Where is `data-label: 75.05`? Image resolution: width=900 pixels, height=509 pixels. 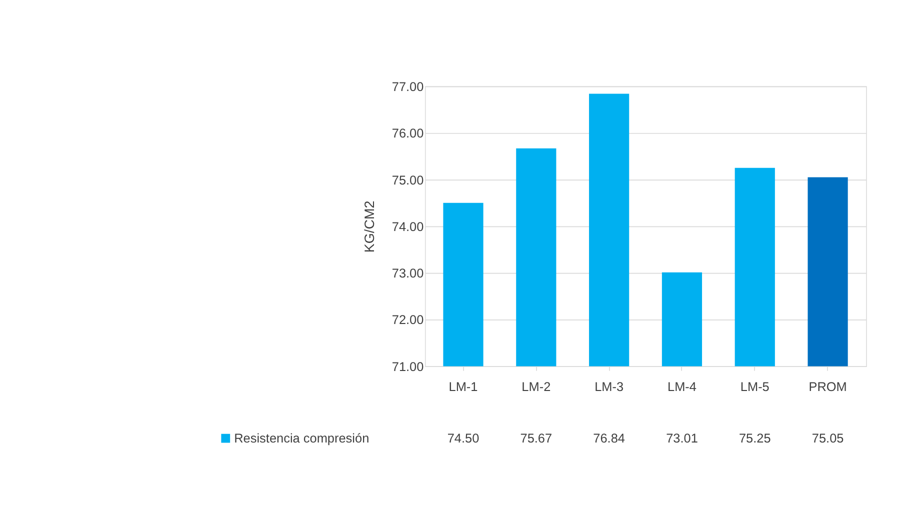 data-label: 75.05 is located at coordinates (828, 438).